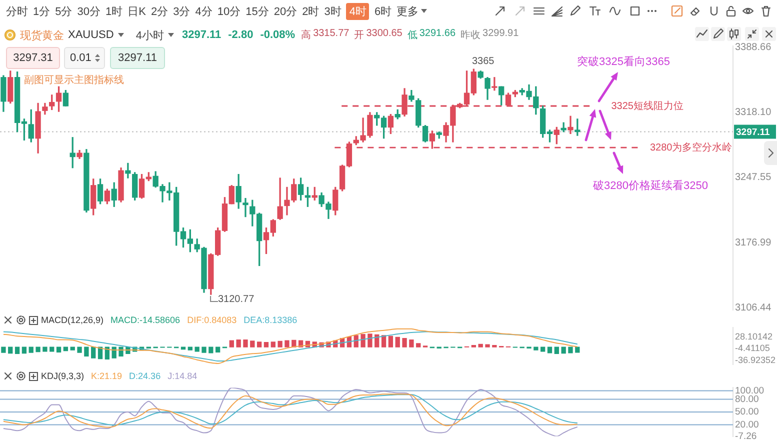 The image size is (777, 444). Describe the element at coordinates (623, 61) in the screenshot. I see `annotation: 突破3325看向3365` at that location.